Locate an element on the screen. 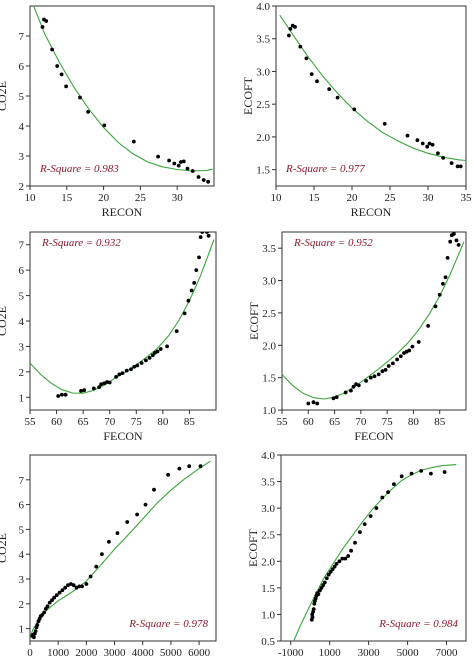 This screenshot has height=668, width=474. x-tick-label: 4000 is located at coordinates (143, 653).